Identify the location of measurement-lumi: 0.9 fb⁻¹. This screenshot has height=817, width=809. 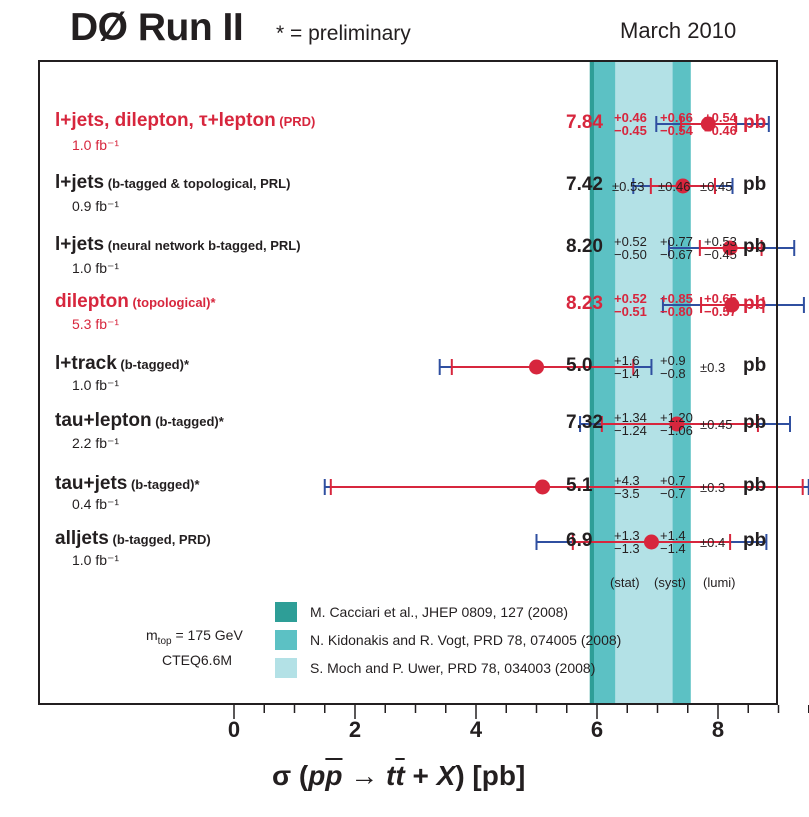
(96, 206).